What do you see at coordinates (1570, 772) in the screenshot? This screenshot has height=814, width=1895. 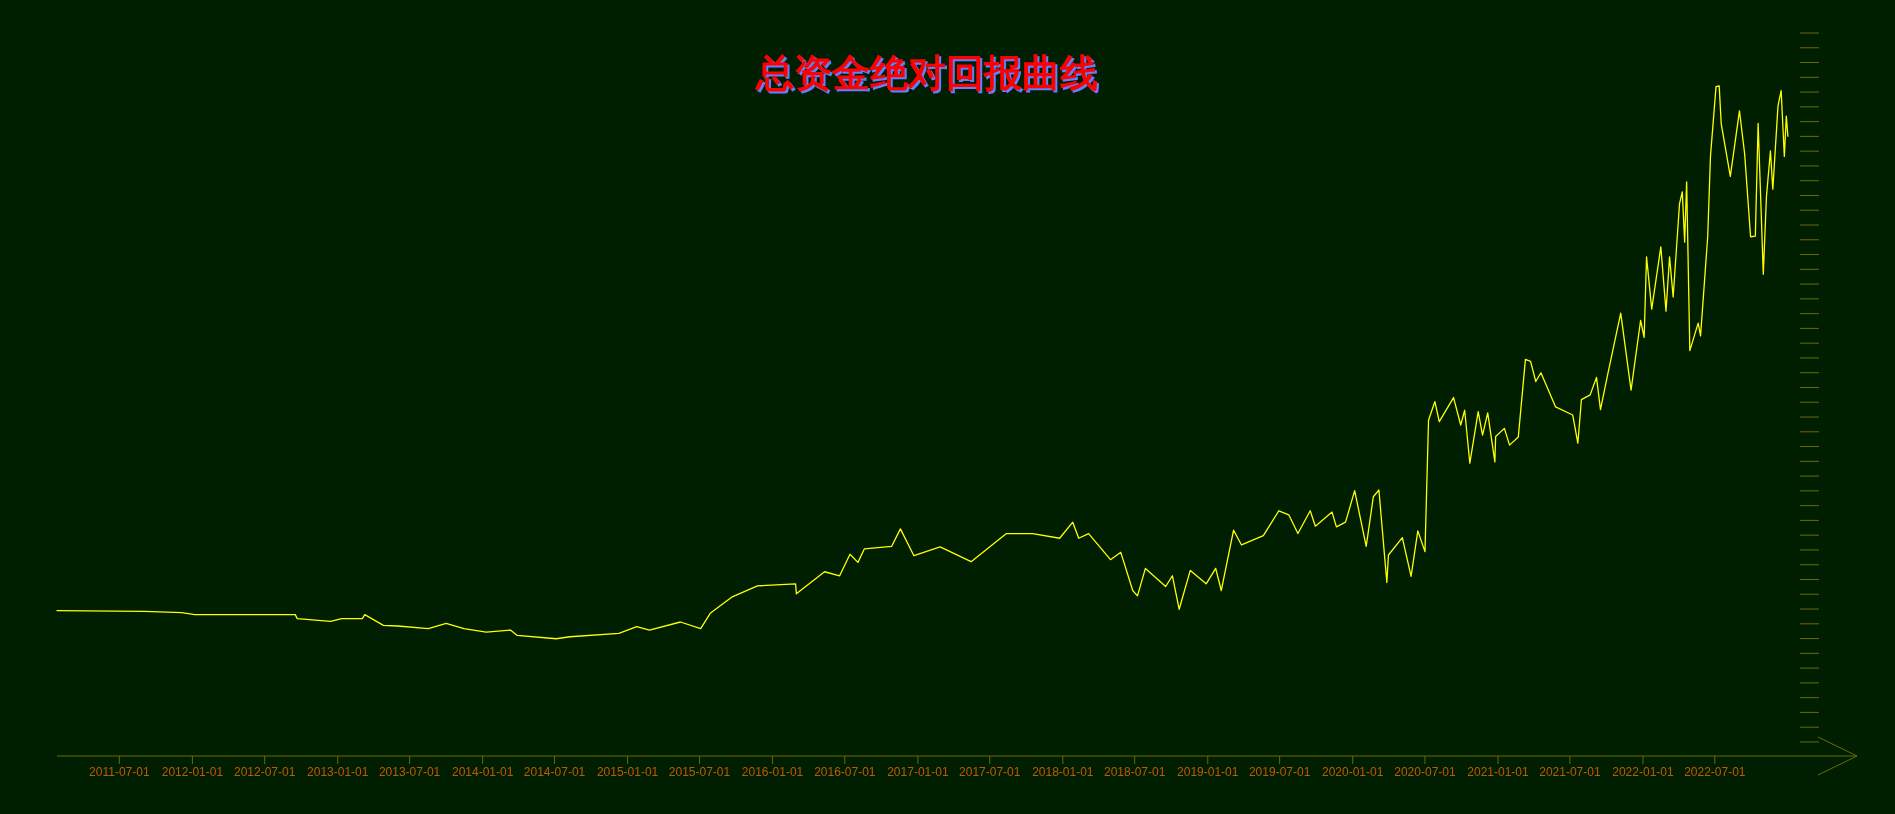 I see `x-tick-label: 2021-07-01` at bounding box center [1570, 772].